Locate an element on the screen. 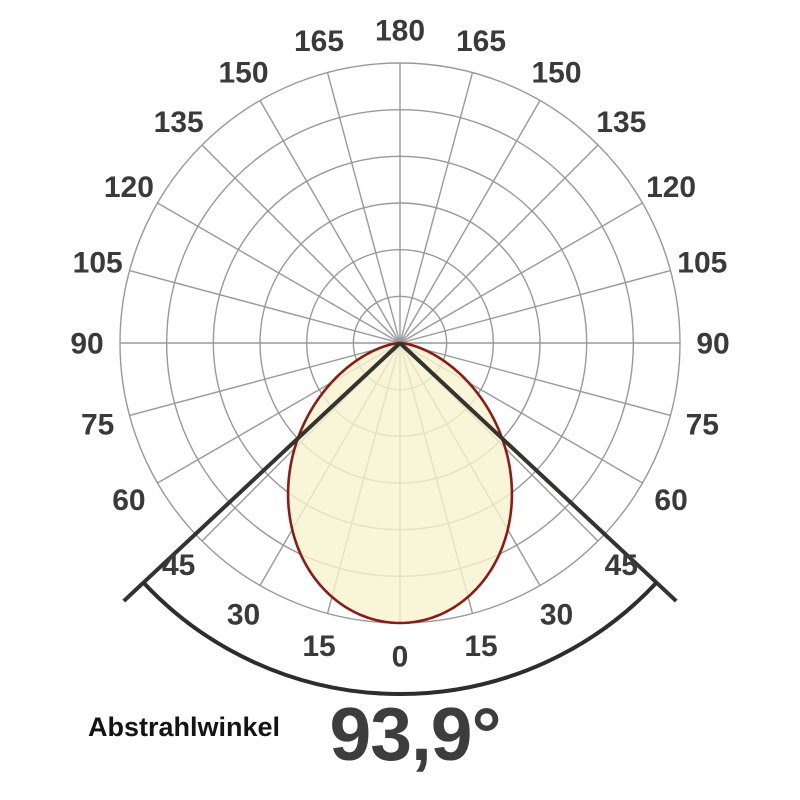  beam-angle-line-right is located at coordinates (538, 472).